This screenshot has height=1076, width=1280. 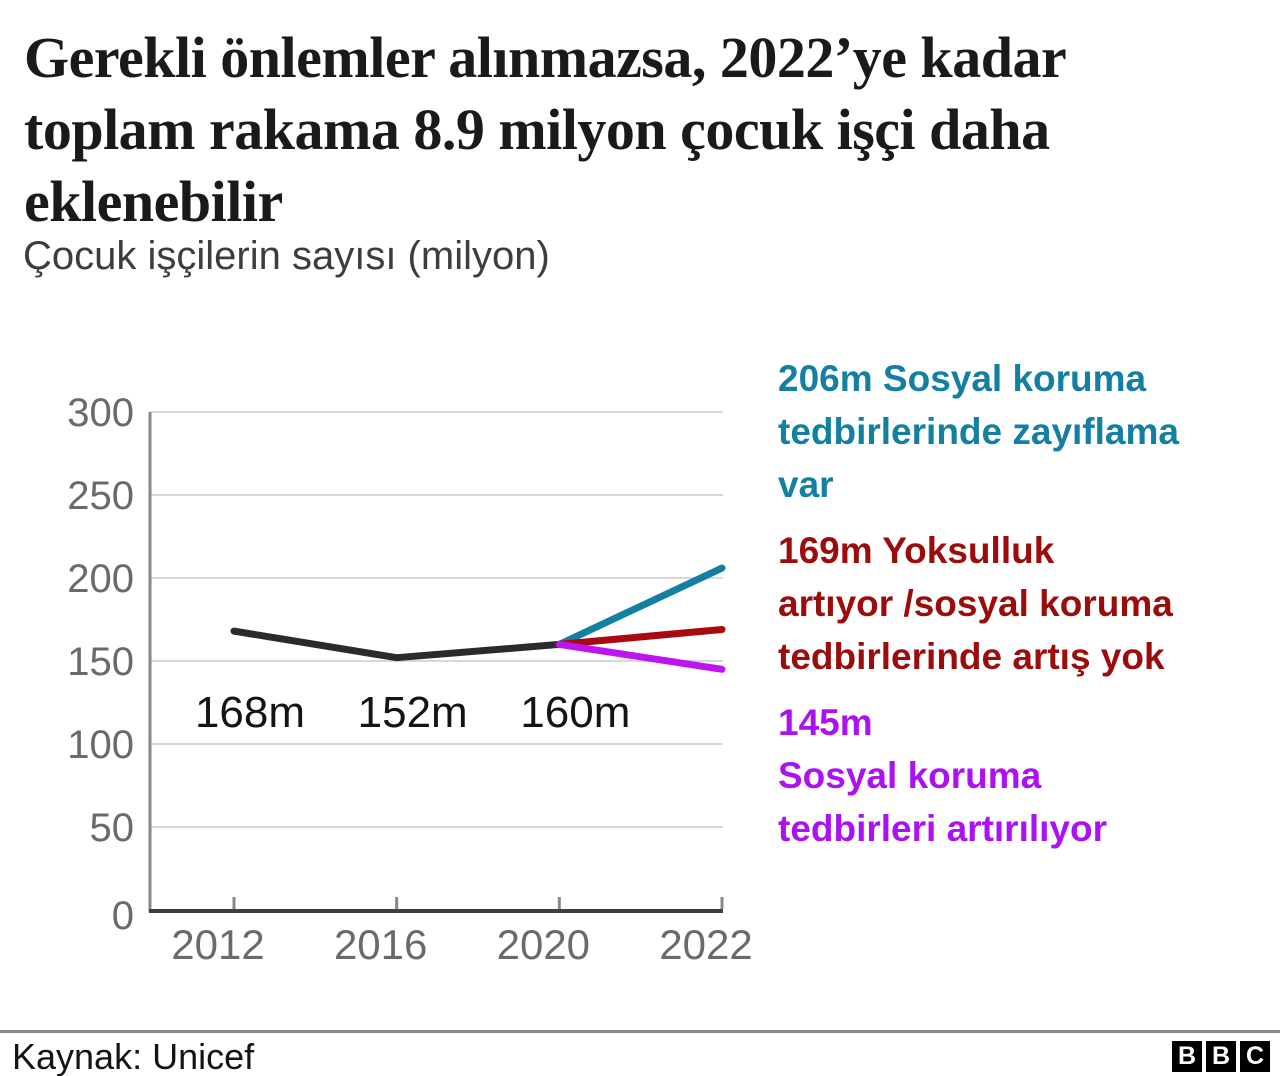 What do you see at coordinates (250, 712) in the screenshot?
I see `point-label-2012: 168m` at bounding box center [250, 712].